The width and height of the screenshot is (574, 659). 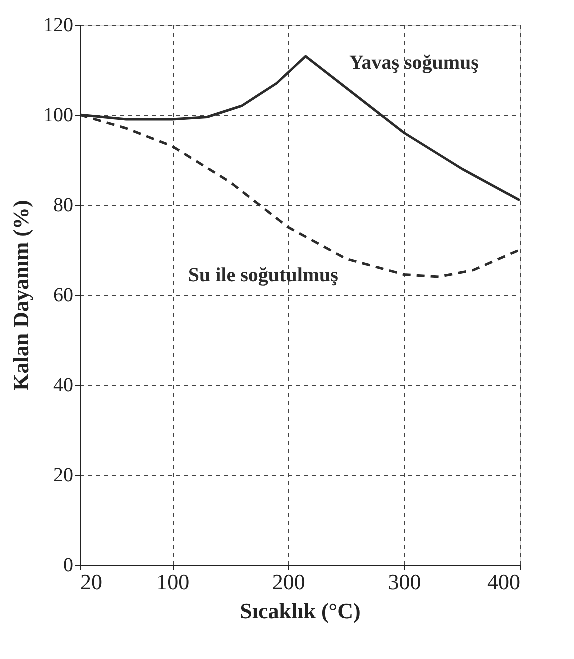 I want to click on y-tick-label: 40, so click(x=64, y=385).